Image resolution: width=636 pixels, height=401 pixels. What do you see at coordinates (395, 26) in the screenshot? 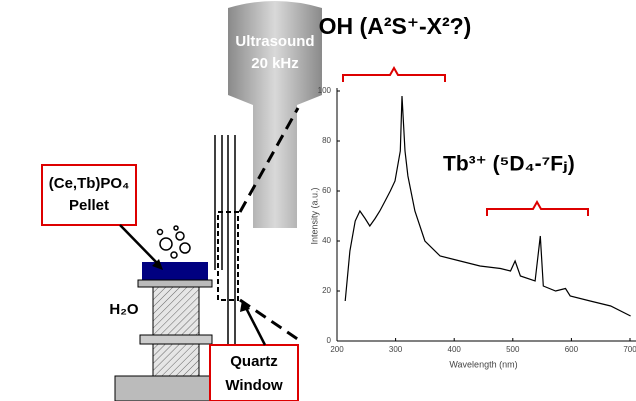
I see `oh-band-label: OH (A²S⁺-X²?)` at bounding box center [395, 26].